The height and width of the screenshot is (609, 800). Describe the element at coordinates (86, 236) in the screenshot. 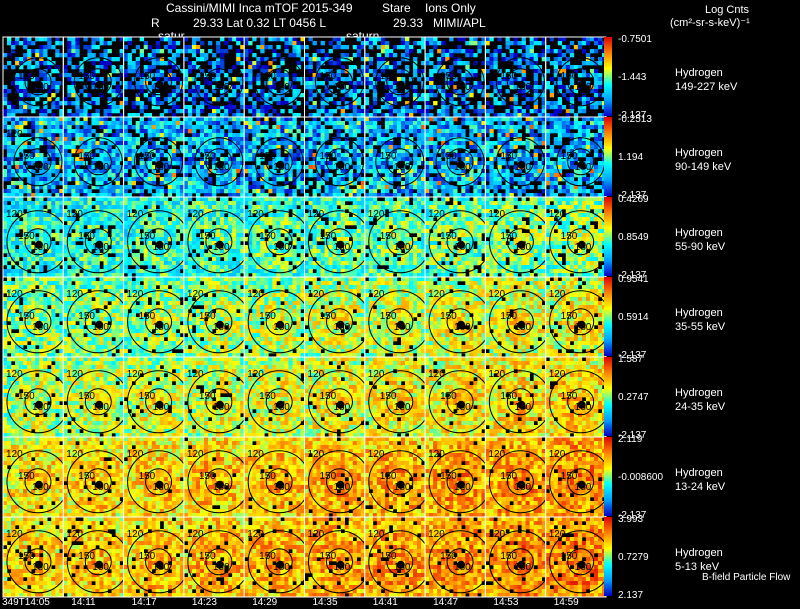

I see `contour-label-150: 150` at that location.